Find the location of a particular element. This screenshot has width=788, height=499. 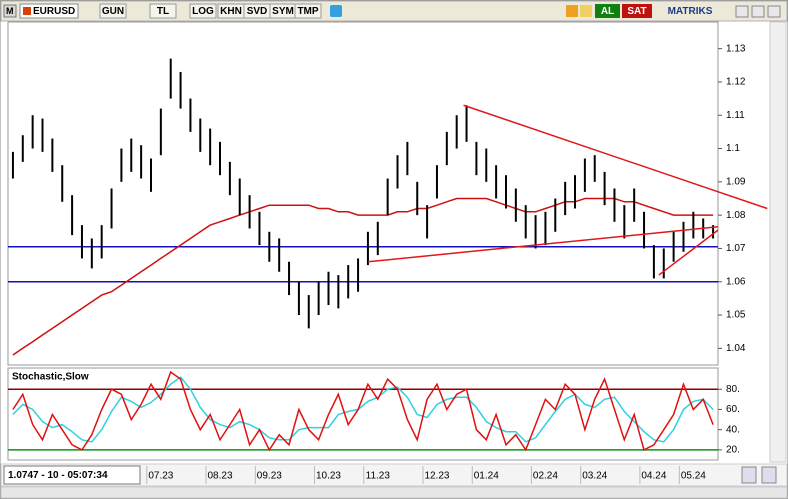

x-tick-label: 12.23 is located at coordinates (436, 476).